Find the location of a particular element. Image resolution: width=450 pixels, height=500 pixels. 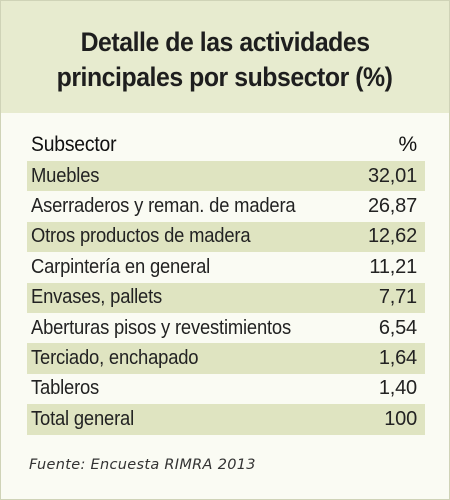

row-value: 6,54 is located at coordinates (397, 327).